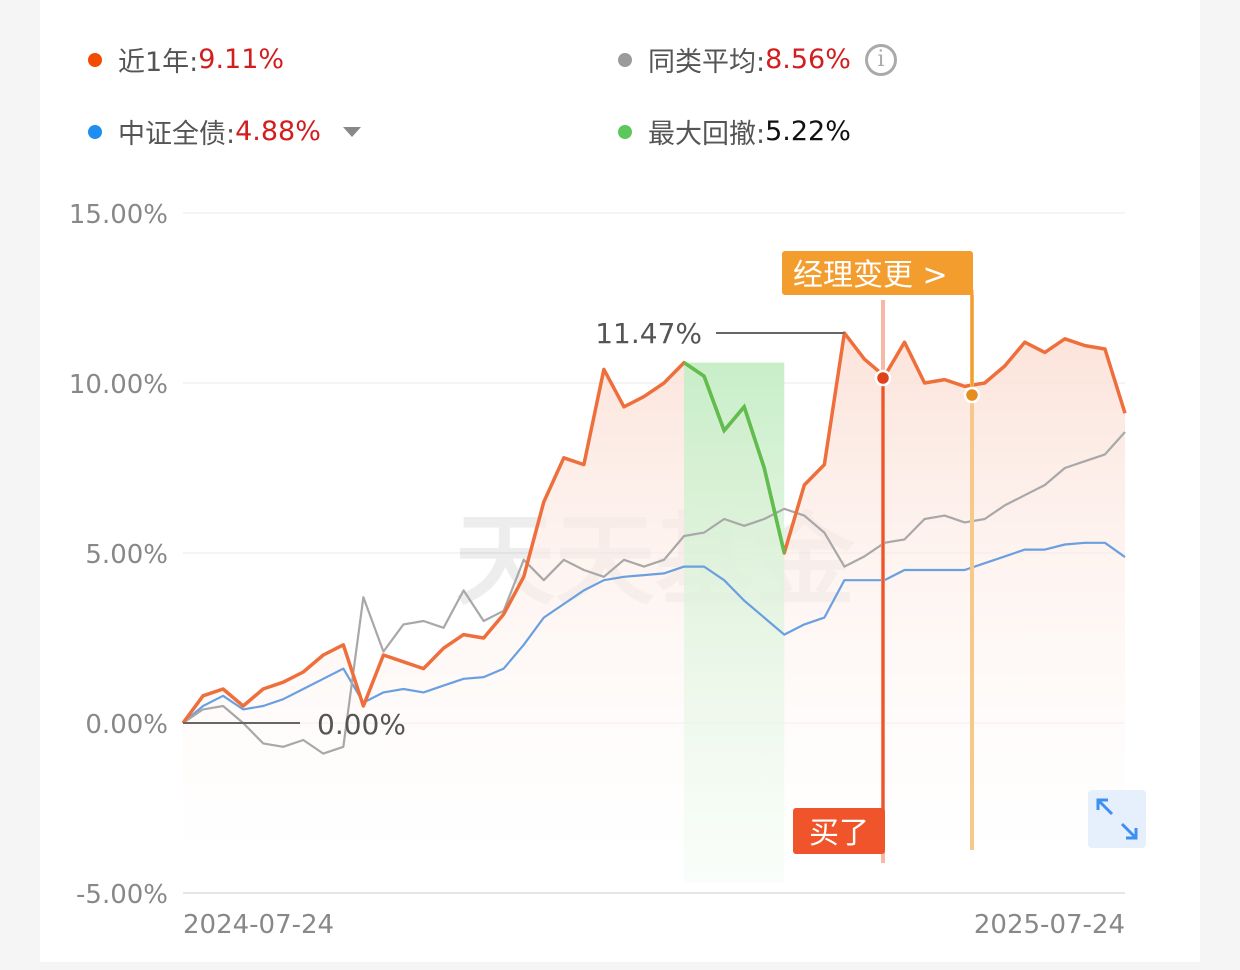 The width and height of the screenshot is (1240, 970). Describe the element at coordinates (351, 131) in the screenshot. I see `dropdown-caret-icon` at that location.